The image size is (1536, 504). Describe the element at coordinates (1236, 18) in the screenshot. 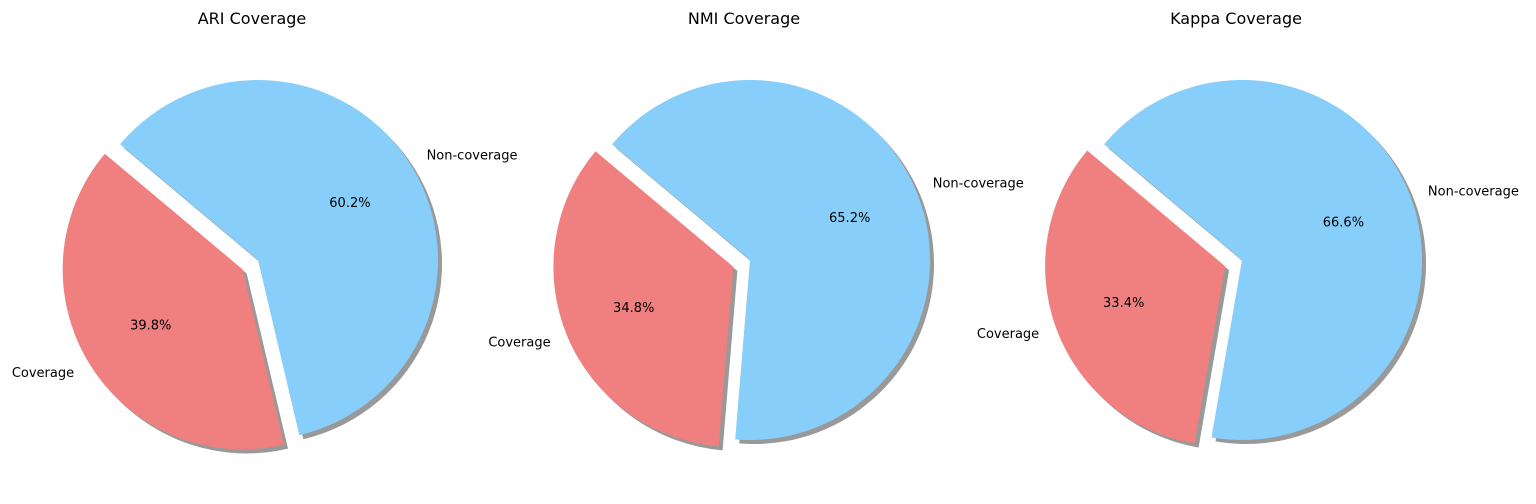

I see `chart-title: Kappa Coverage` at that location.